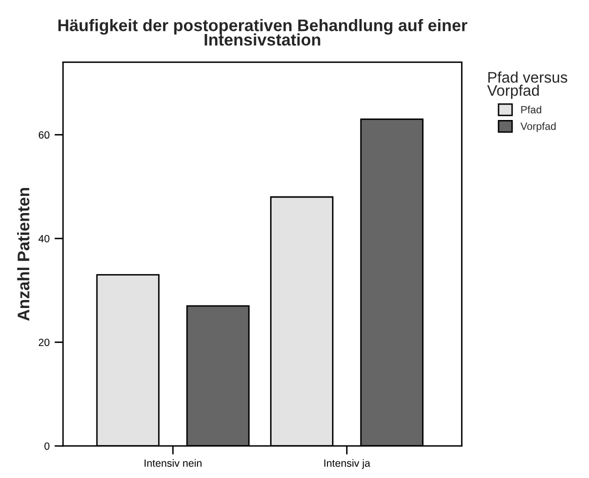 This screenshot has height=478, width=589. Describe the element at coordinates (527, 85) in the screenshot. I see `legend-title: Pfad versus Vorpfad` at that location.